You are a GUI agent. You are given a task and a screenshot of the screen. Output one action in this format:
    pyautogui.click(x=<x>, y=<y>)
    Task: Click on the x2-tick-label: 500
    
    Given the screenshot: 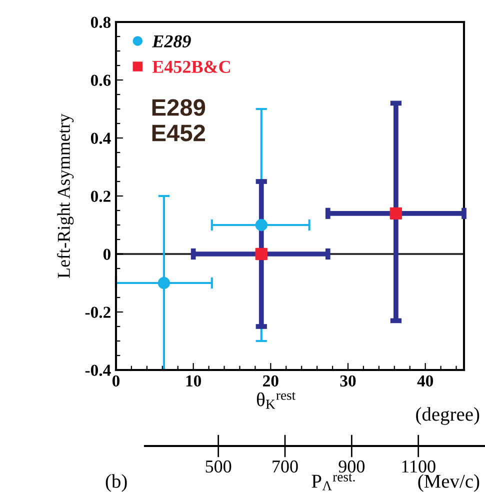 What is the action you would take?
    pyautogui.click(x=219, y=466)
    